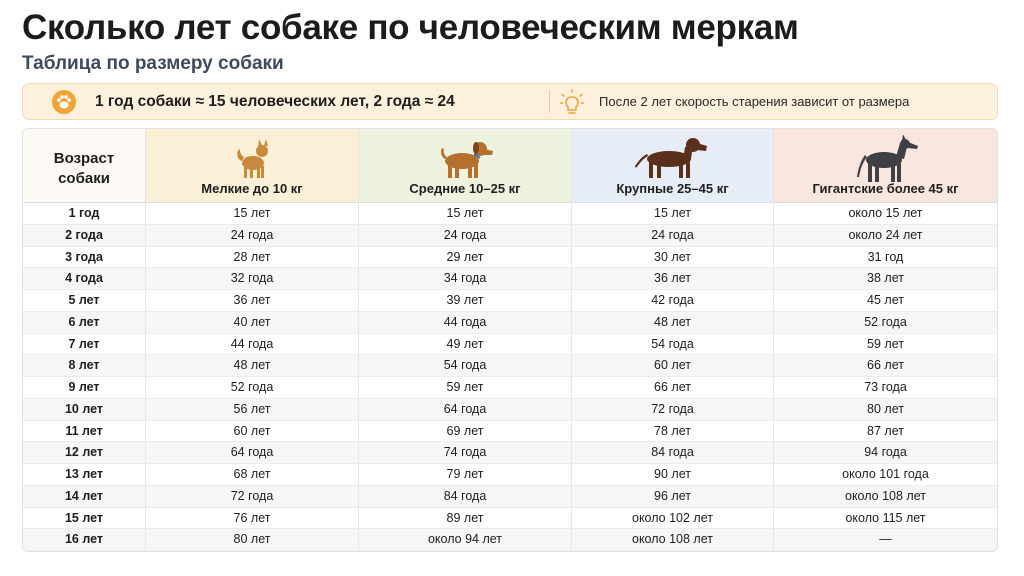 This screenshot has width=1024, height=576. Describe the element at coordinates (84, 474) in the screenshot. I see `age-cell: 13 лет` at that location.